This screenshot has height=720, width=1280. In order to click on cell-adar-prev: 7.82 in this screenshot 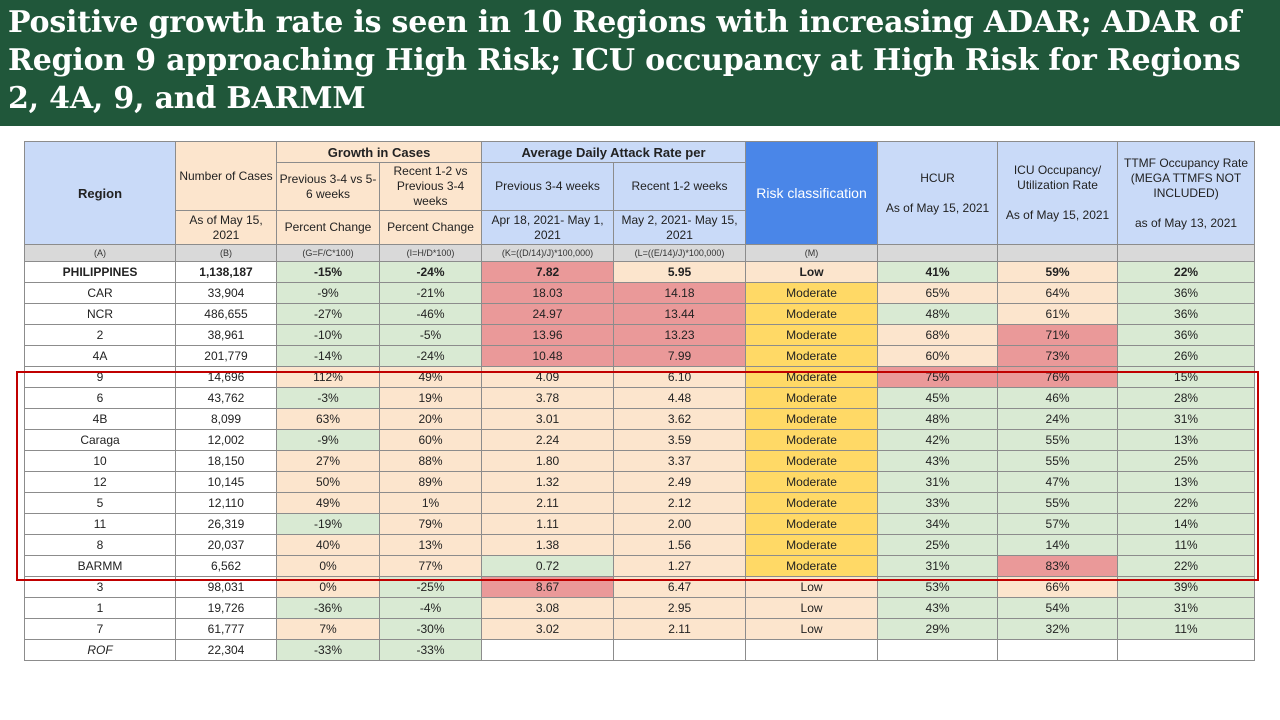, I will do `click(548, 272)`.